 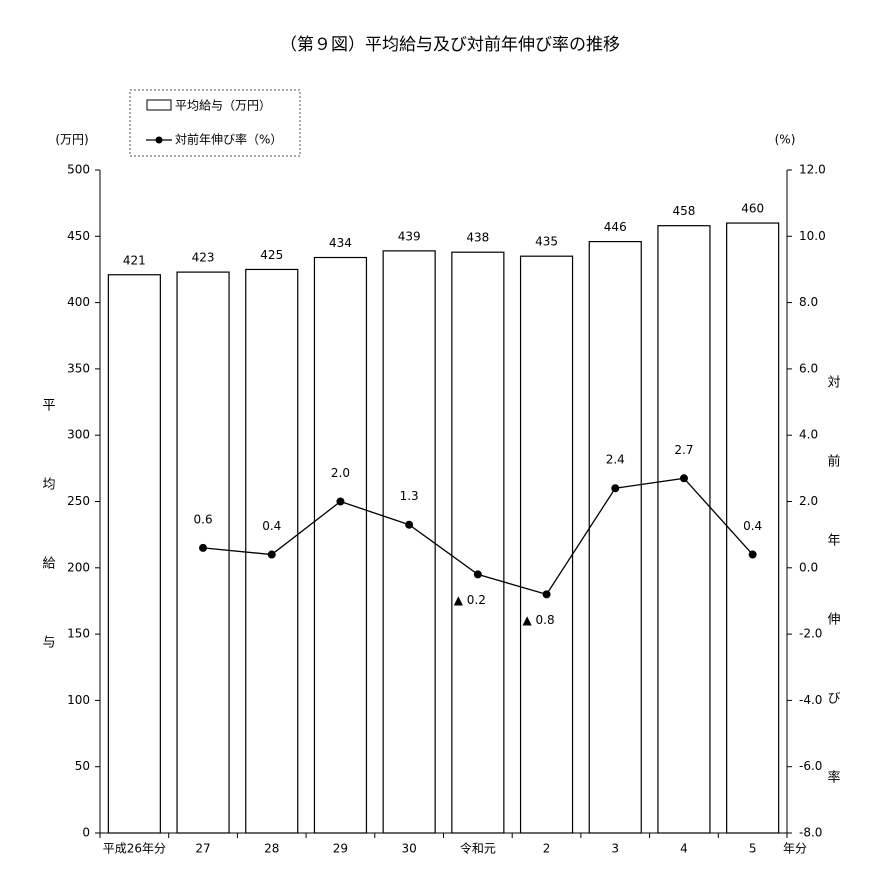 I want to click on legend-label: 平均給与（万円）, so click(x=223, y=106).